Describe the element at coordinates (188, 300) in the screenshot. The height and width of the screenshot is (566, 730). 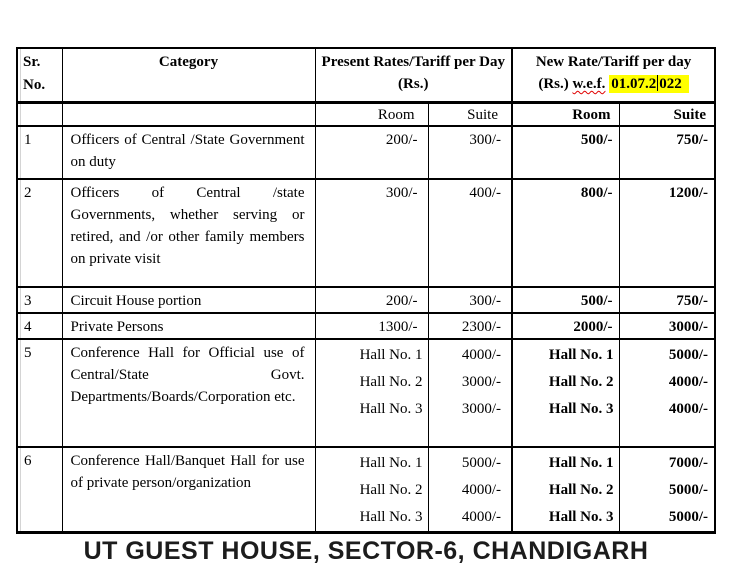
I see `category-cell: Circuit House portion` at that location.